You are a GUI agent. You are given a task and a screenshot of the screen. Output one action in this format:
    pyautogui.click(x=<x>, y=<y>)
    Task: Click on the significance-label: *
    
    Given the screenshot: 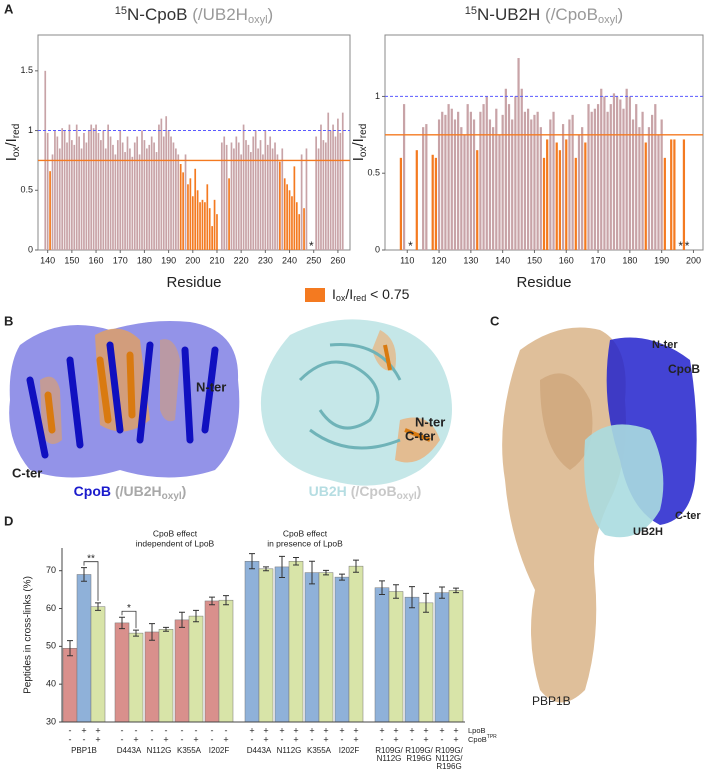 What is the action you would take?
    pyautogui.click(x=129, y=608)
    